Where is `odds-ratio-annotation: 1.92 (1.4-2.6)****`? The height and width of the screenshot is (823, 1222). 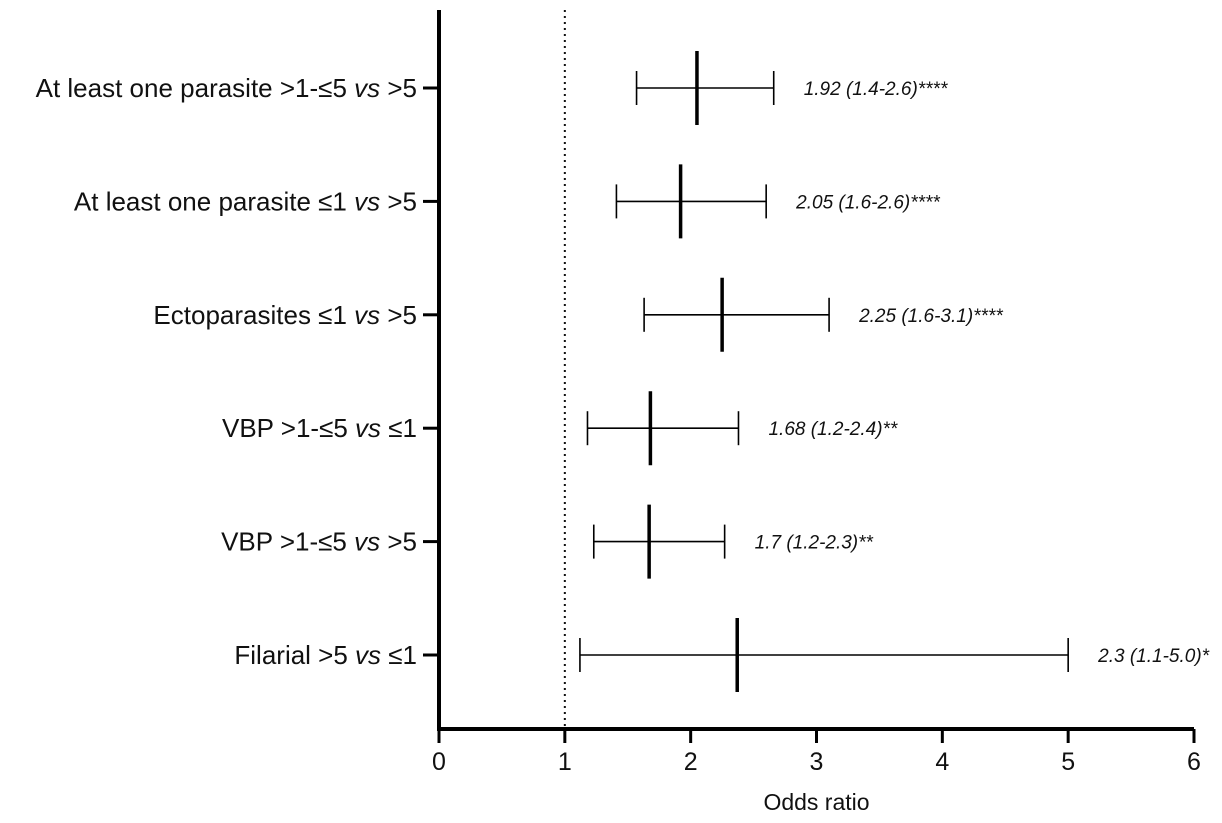 odds-ratio-annotation: 1.92 (1.4-2.6)**** is located at coordinates (876, 89).